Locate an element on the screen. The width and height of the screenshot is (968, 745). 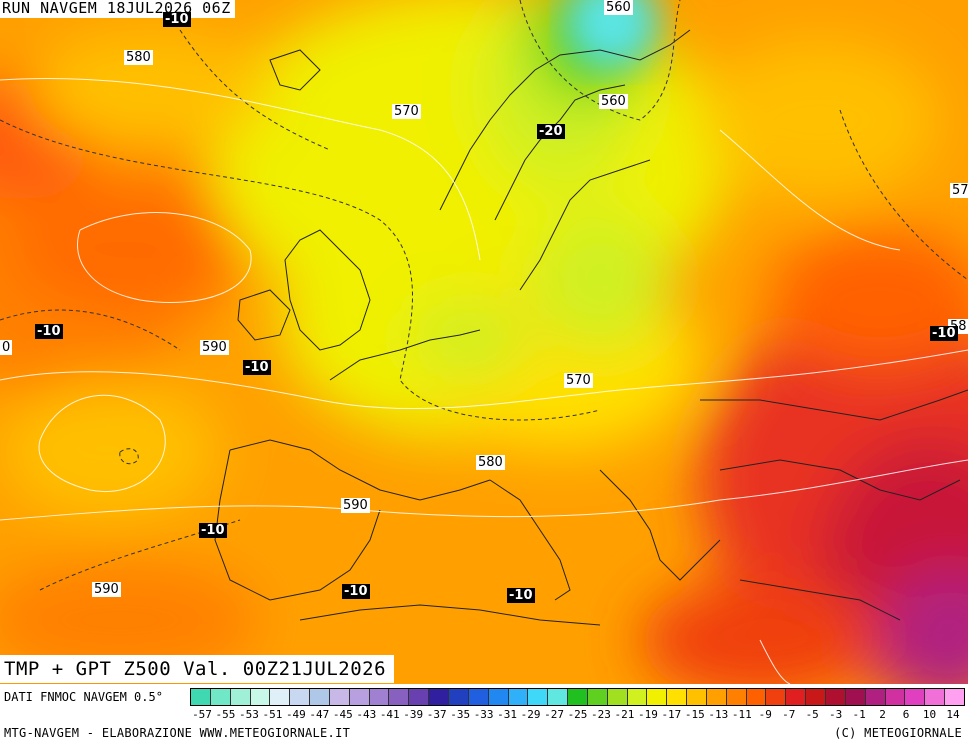
legend-label: 10 is located at coordinates (929, 714).